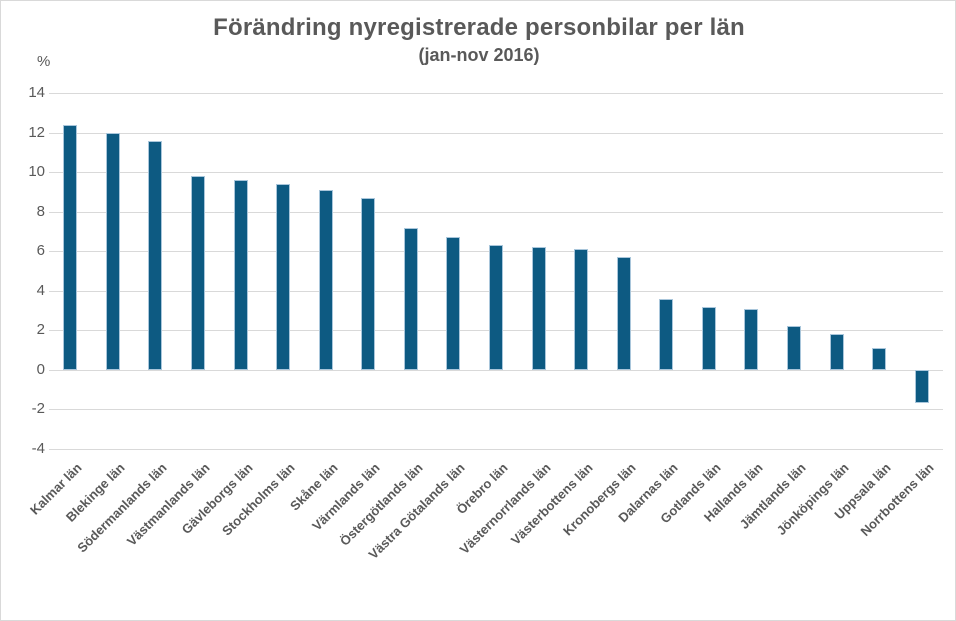 The image size is (956, 621). I want to click on gridline-y--2, so click(496, 410).